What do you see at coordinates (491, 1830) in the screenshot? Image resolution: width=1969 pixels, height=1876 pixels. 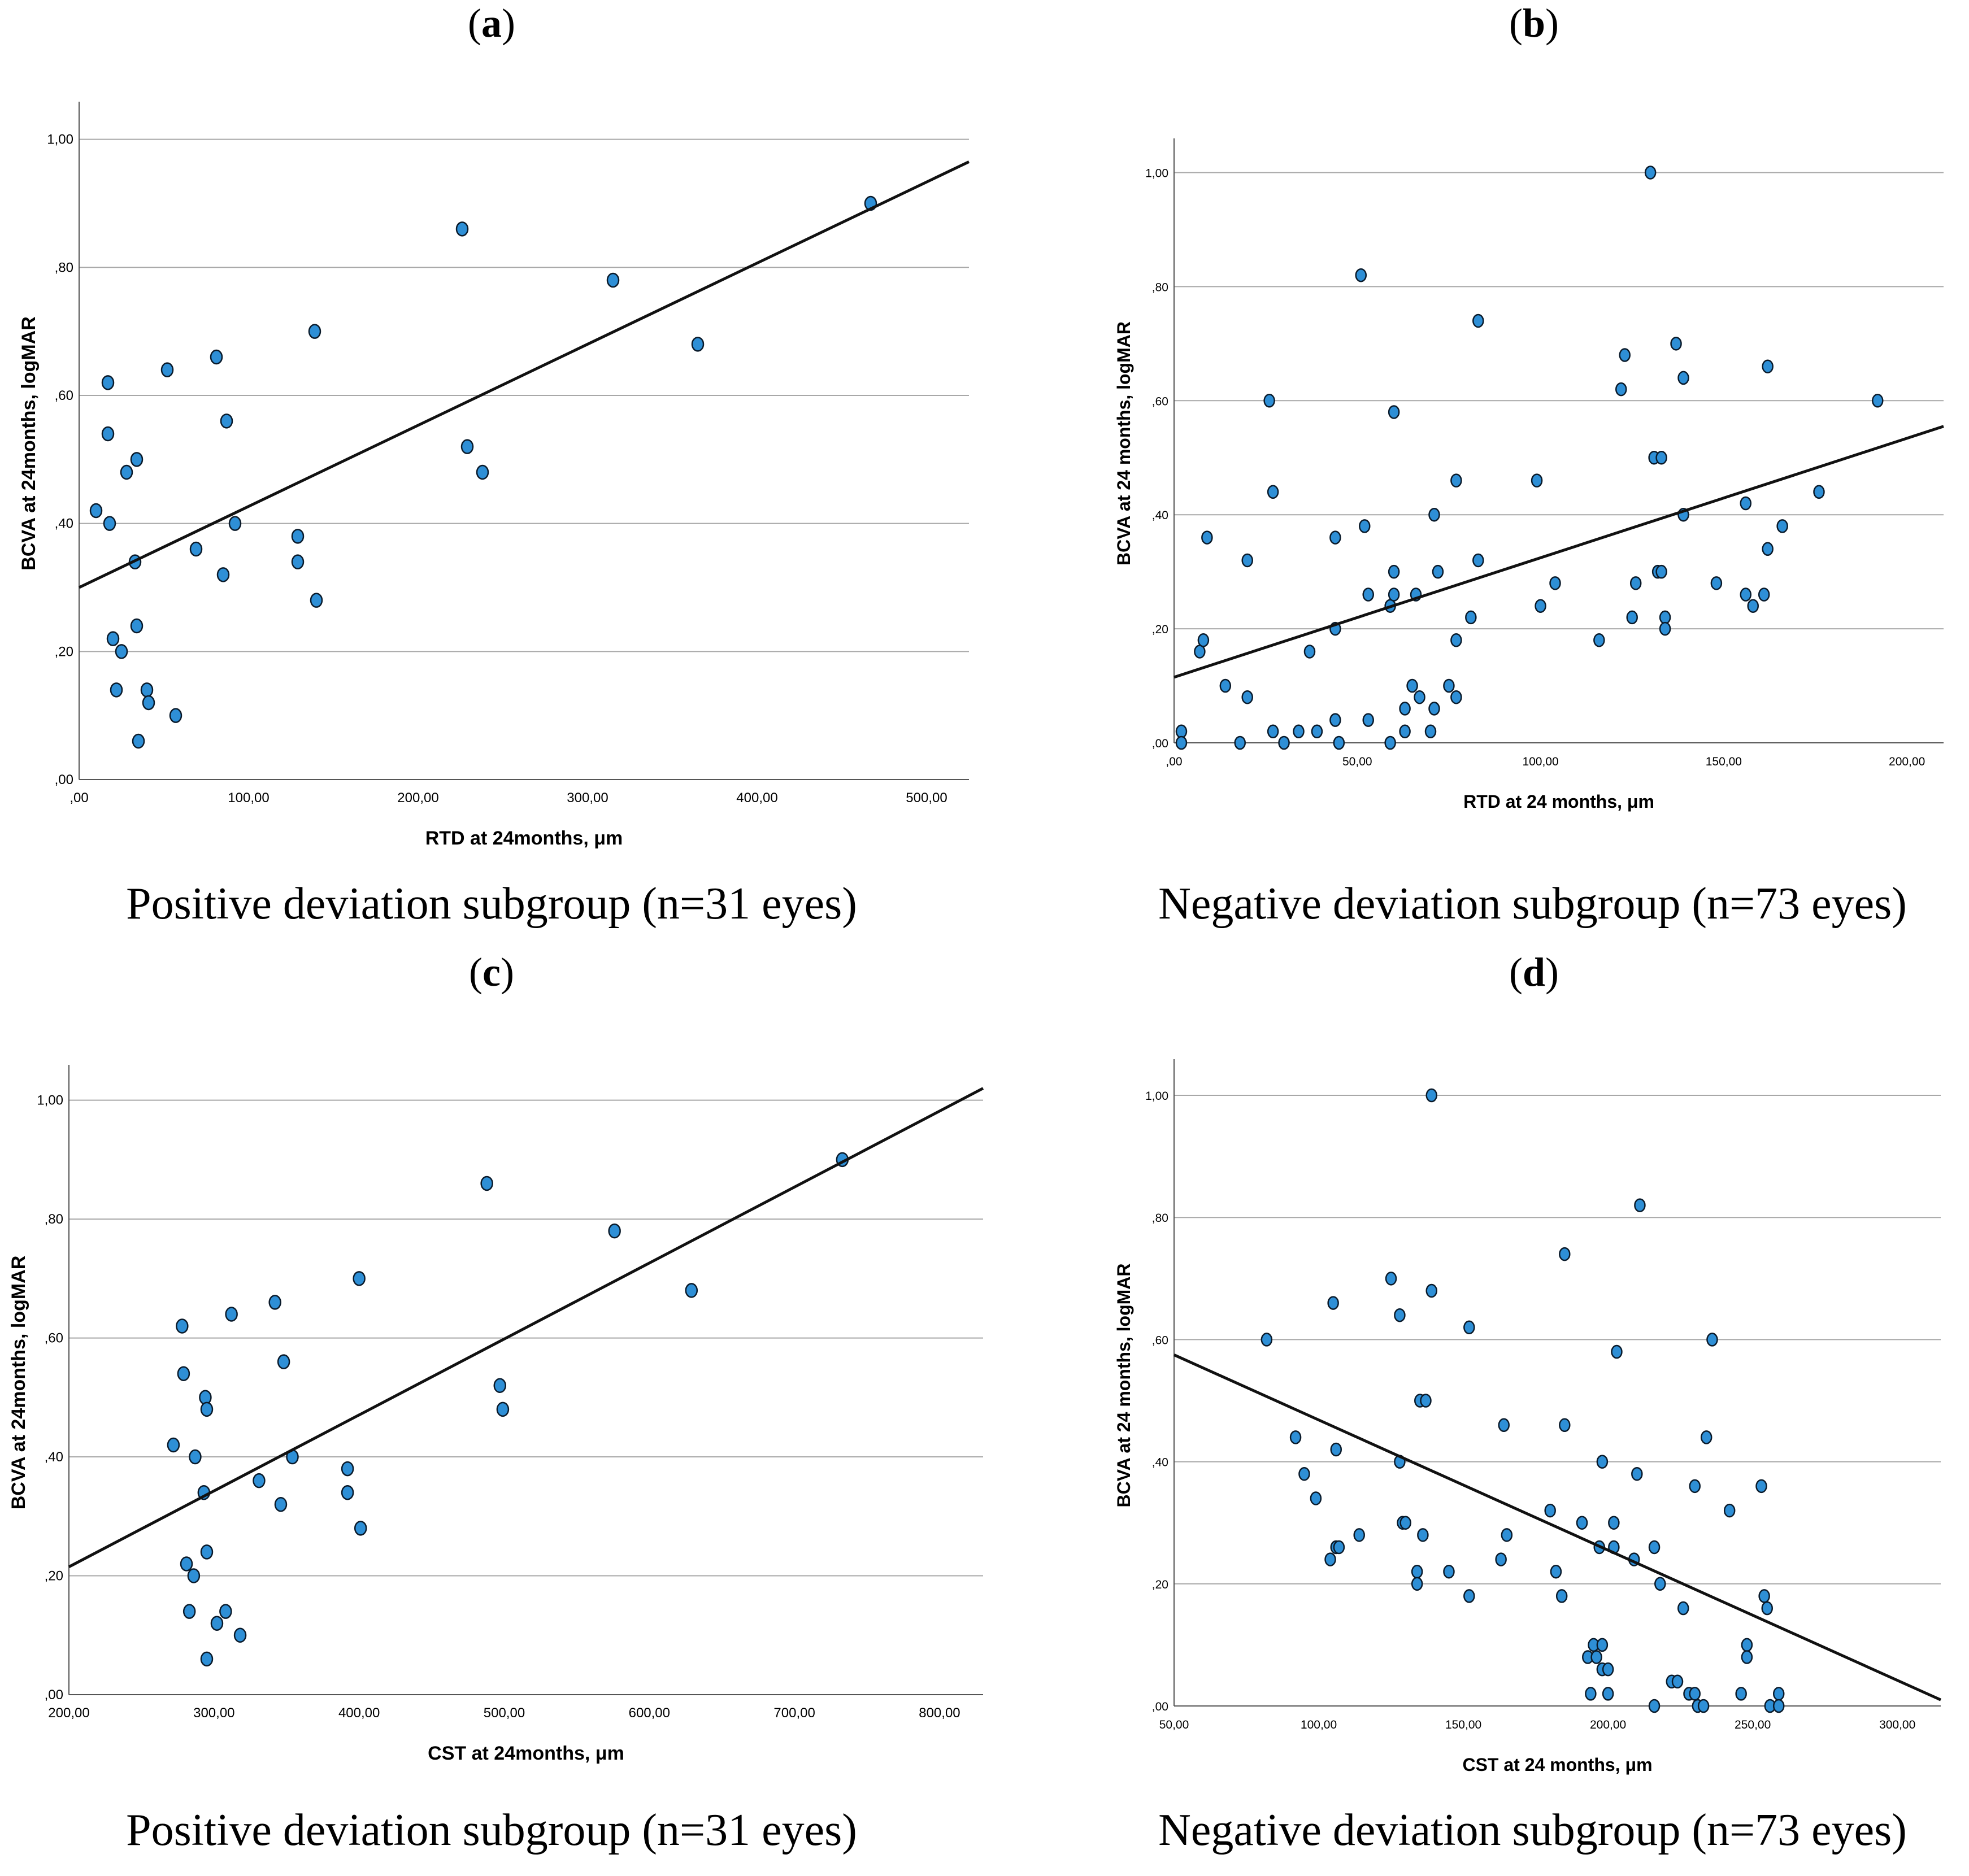 I see `caption-c: Positive deviation subgroup (n=31 eyes)` at bounding box center [491, 1830].